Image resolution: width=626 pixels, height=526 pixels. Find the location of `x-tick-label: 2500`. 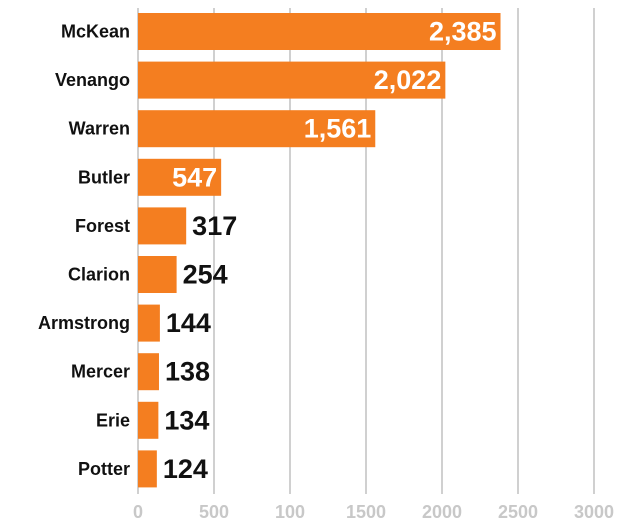

x-tick-label: 2500 is located at coordinates (518, 512).